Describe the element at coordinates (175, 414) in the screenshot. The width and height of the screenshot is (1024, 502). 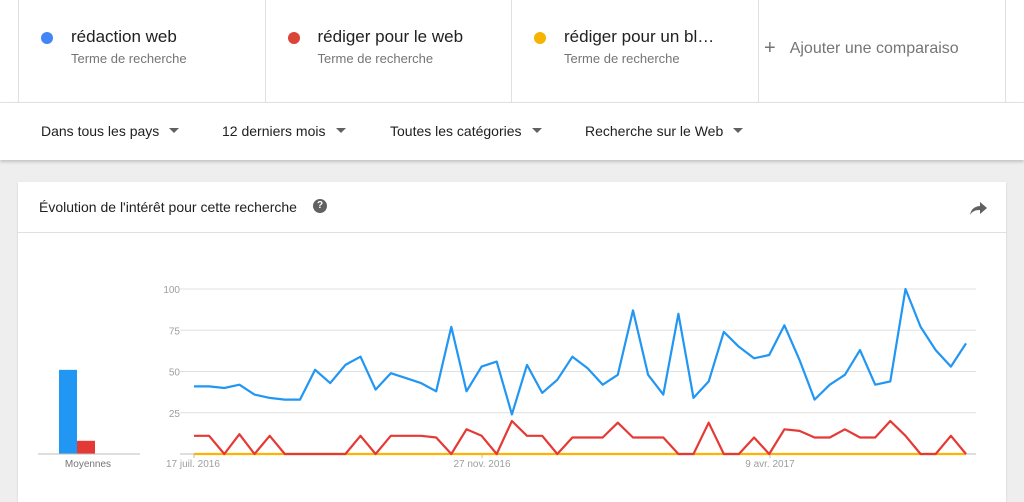
I see `y-tick-label: 25` at that location.